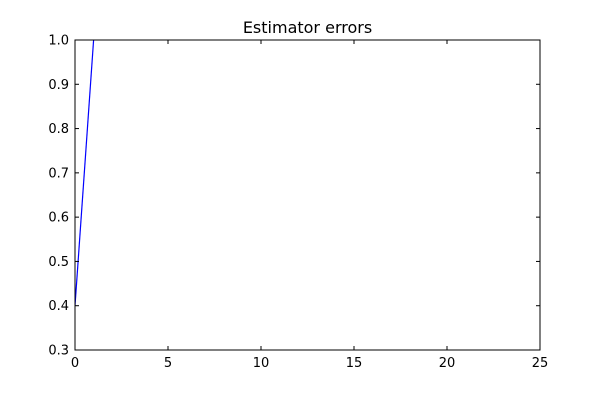 Image resolution: width=600 pixels, height=400 pixels. I want to click on x-tick-label: 20, so click(447, 363).